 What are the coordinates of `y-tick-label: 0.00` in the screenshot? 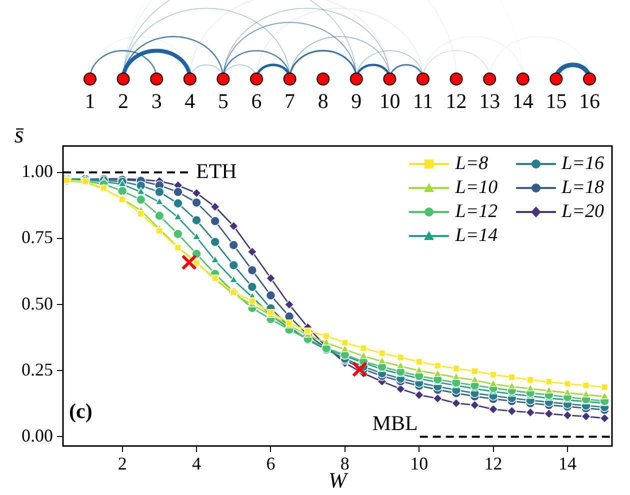 It's located at (37, 435).